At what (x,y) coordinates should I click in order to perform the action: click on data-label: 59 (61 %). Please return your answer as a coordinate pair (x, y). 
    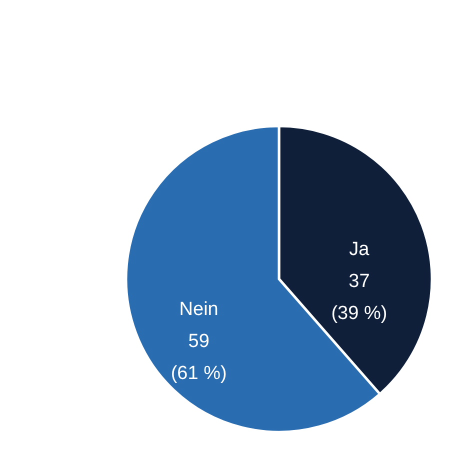
    Looking at the image, I should click on (198, 357).